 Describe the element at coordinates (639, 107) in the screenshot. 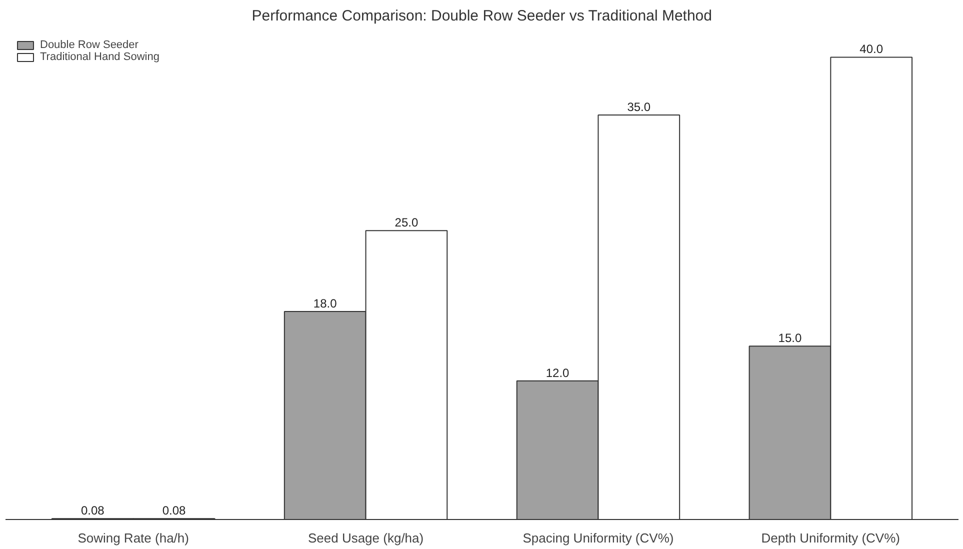

I see `data-label: 35.0` at that location.